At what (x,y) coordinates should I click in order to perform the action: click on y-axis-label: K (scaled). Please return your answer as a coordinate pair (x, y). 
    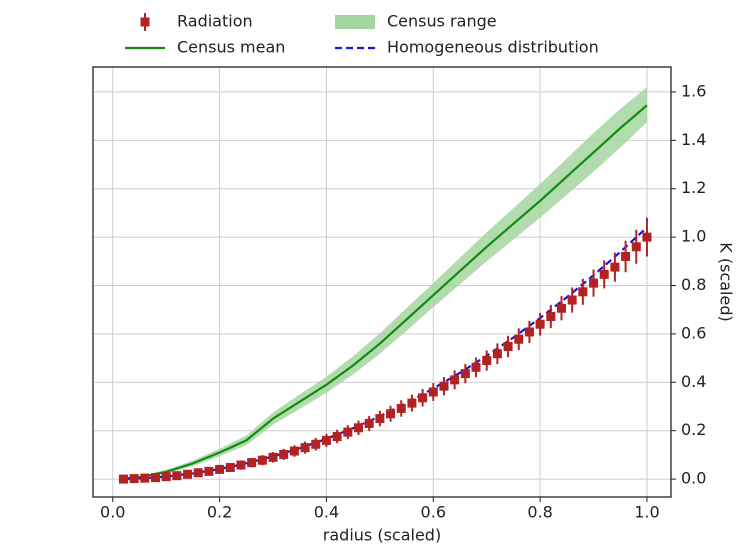
    Looking at the image, I should click on (726, 281).